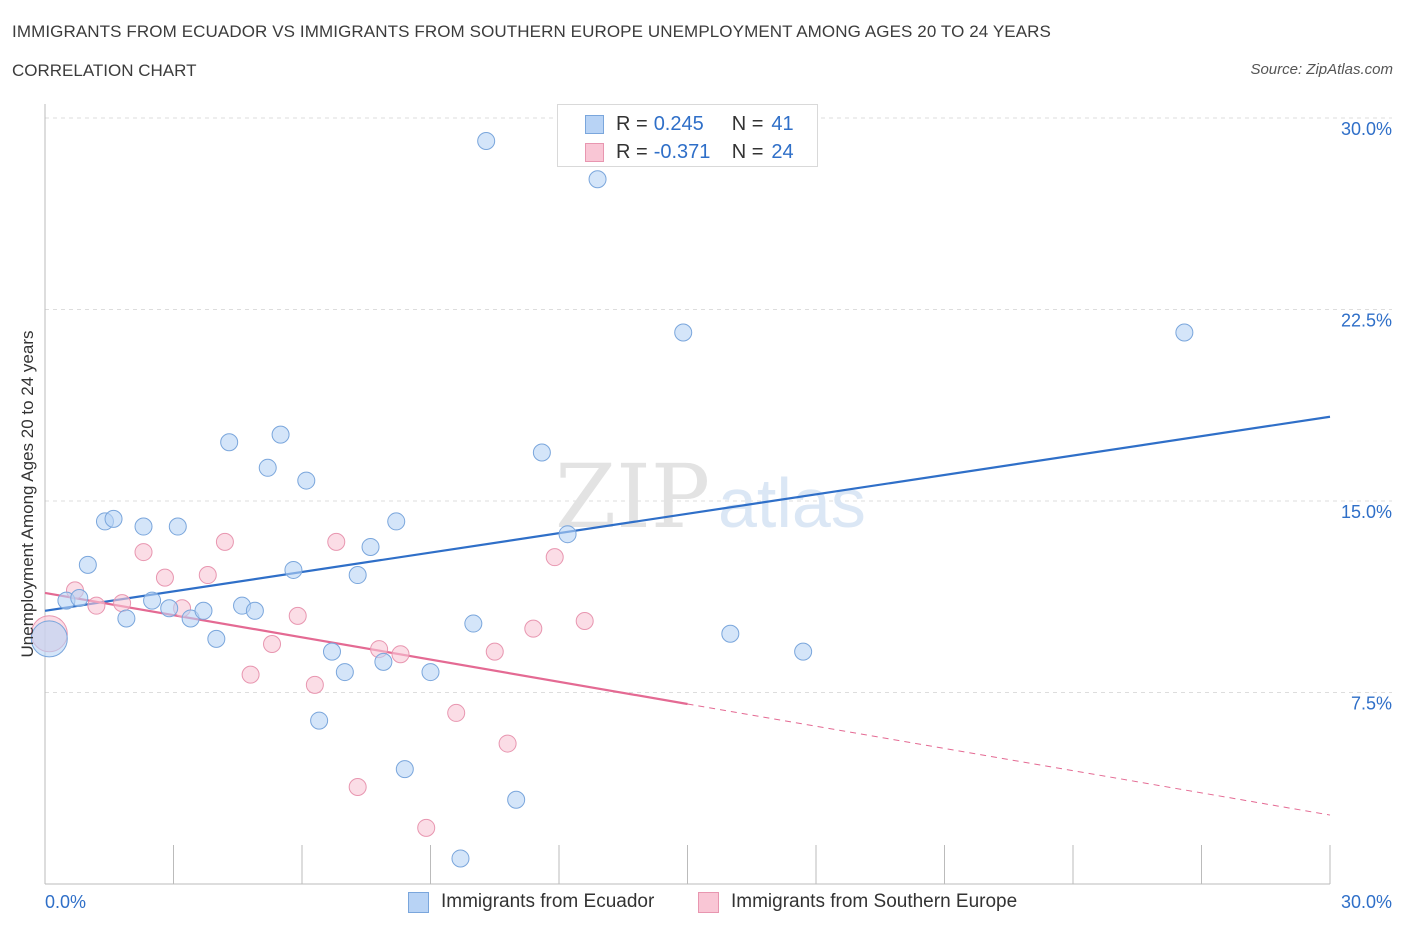  I want to click on legend-row-europe: R = -0.371 N = 24, so click(676, 152).